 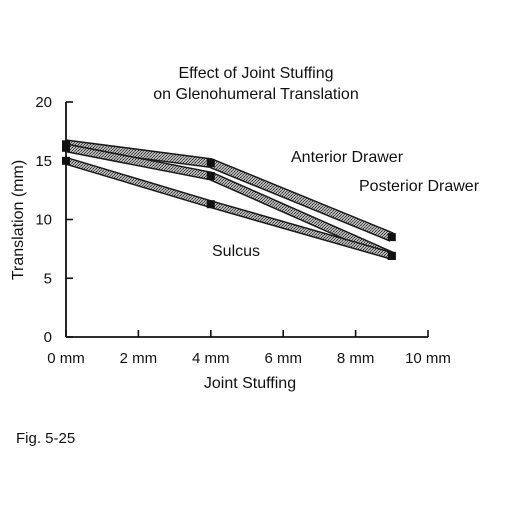 I want to click on x-tick-label: 8 mm, so click(x=356, y=358).